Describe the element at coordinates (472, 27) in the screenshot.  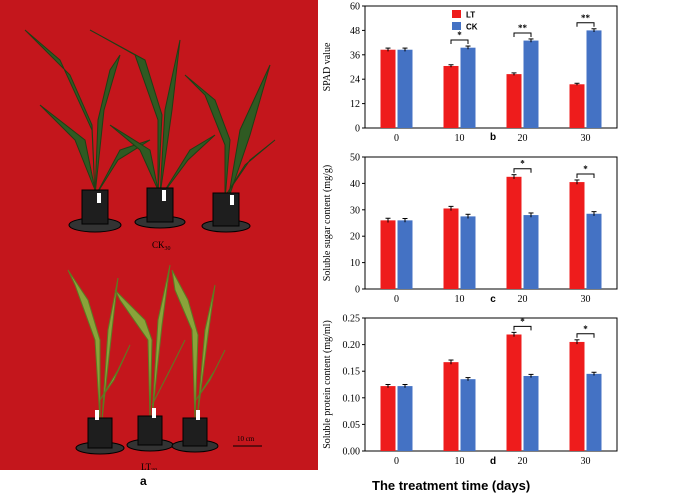
I see `legend-label-ck: CK` at that location.